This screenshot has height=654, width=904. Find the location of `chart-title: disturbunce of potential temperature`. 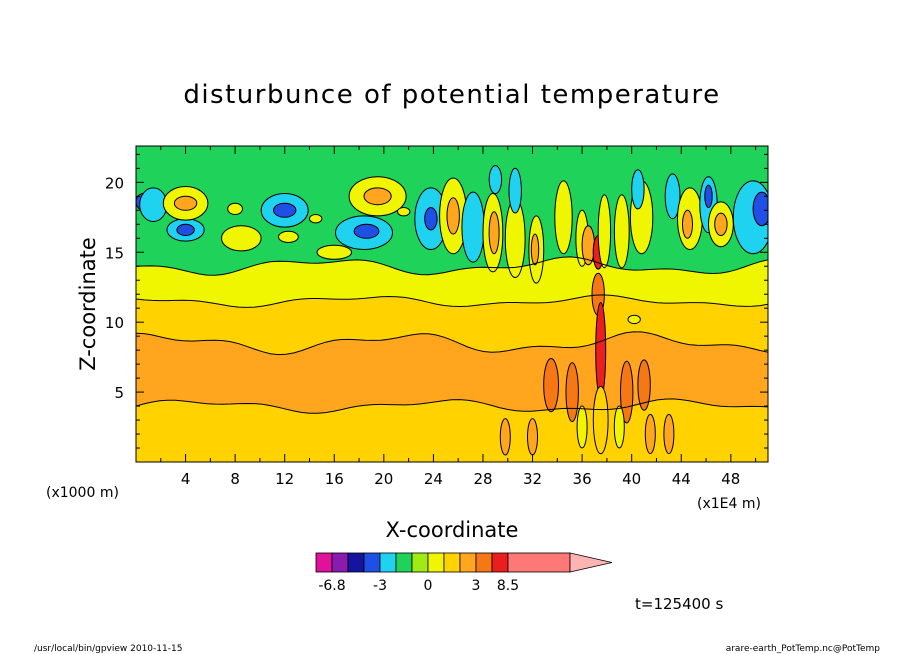

chart-title: disturbunce of potential temperature is located at coordinates (451, 95).